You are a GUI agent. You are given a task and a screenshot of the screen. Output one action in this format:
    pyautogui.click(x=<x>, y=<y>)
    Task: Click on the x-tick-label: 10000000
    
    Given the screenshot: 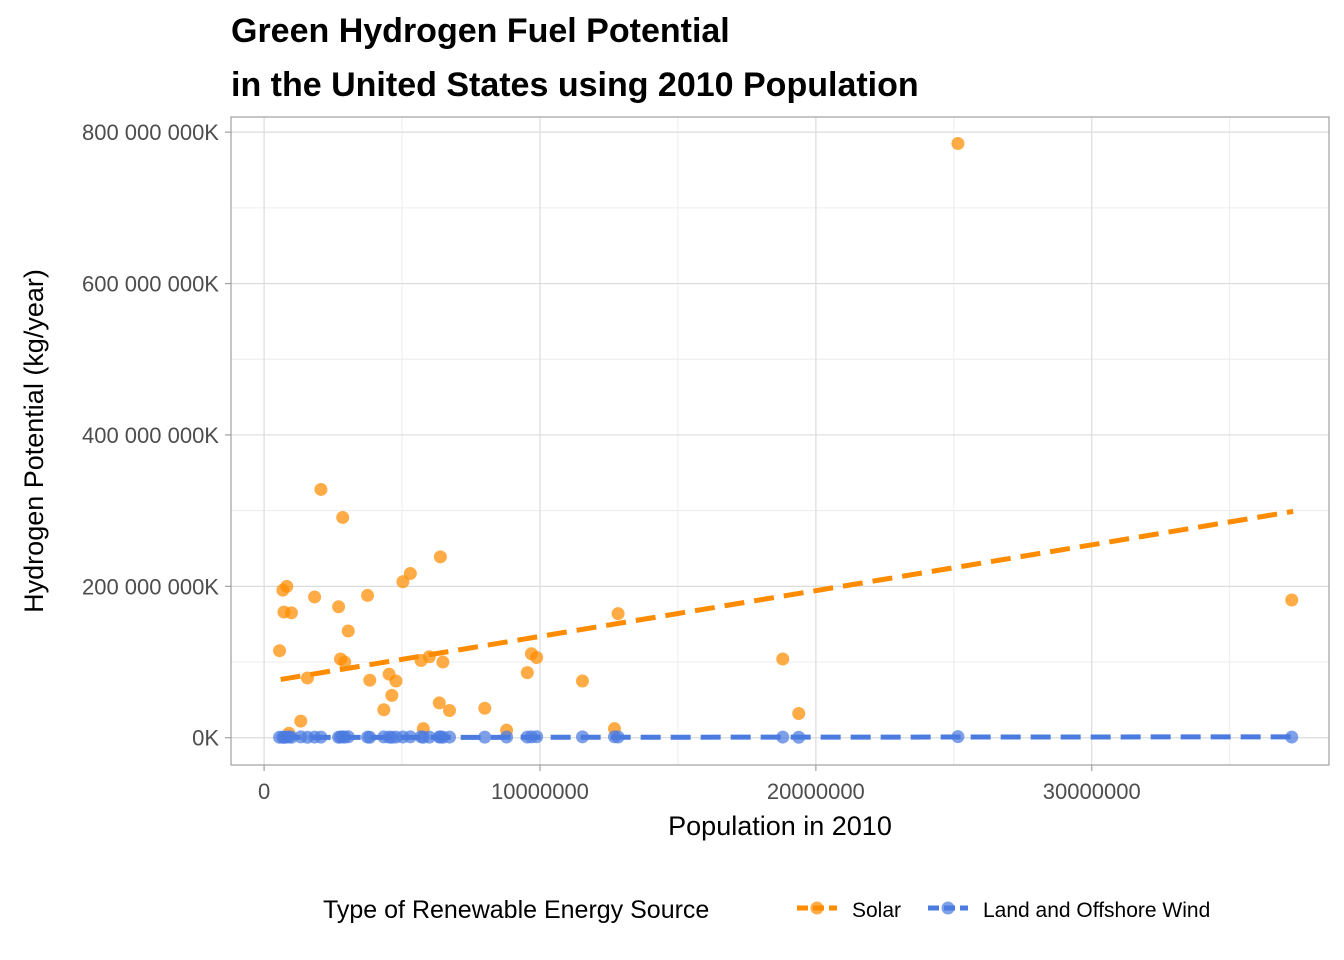 What is the action you would take?
    pyautogui.click(x=540, y=791)
    